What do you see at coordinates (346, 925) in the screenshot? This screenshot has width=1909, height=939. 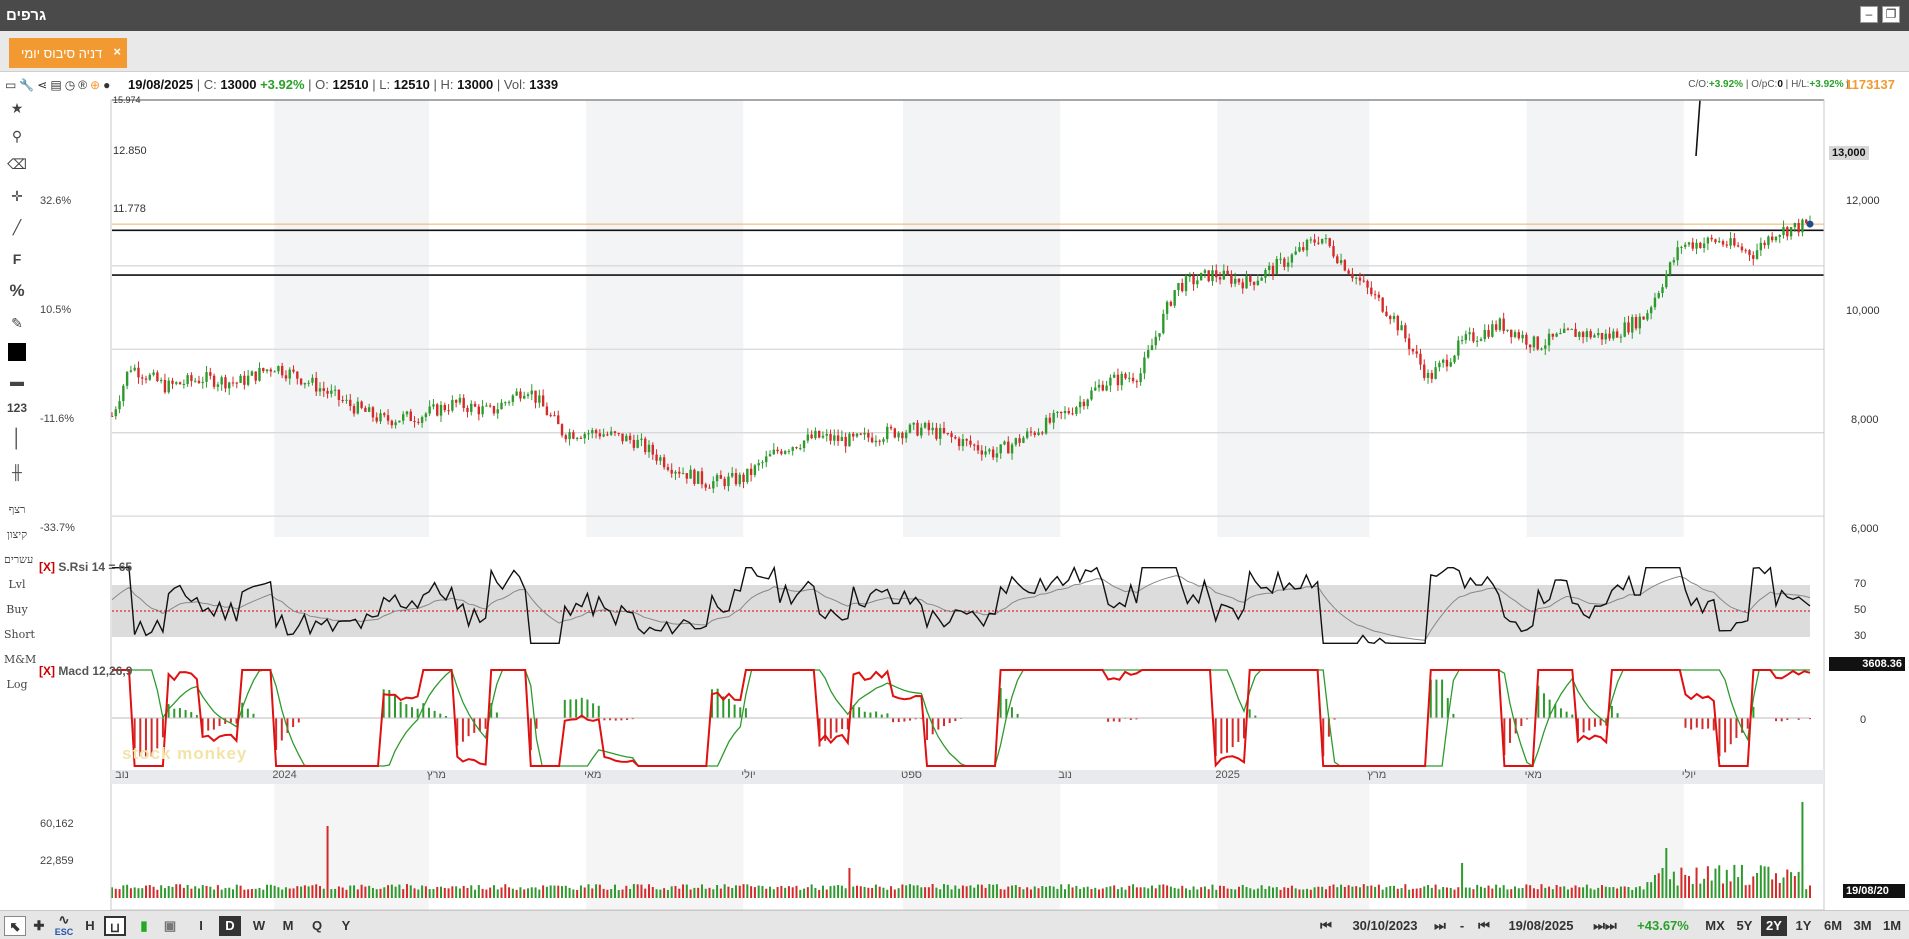 I see `period-button-y: Y` at bounding box center [346, 925].